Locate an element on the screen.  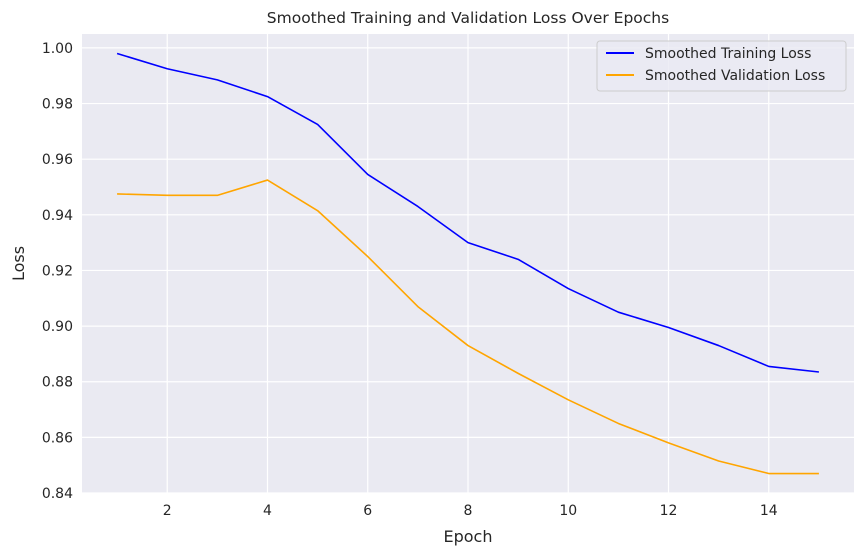
x-tick-label: 2 is located at coordinates (167, 511).